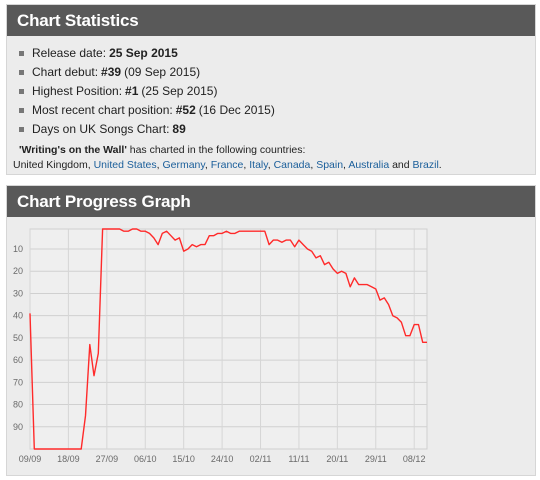 This screenshot has width=540, height=480. Describe the element at coordinates (277, 129) in the screenshot. I see `stat-days-on-chart: Days on UK Songs Chart: 89` at that location.